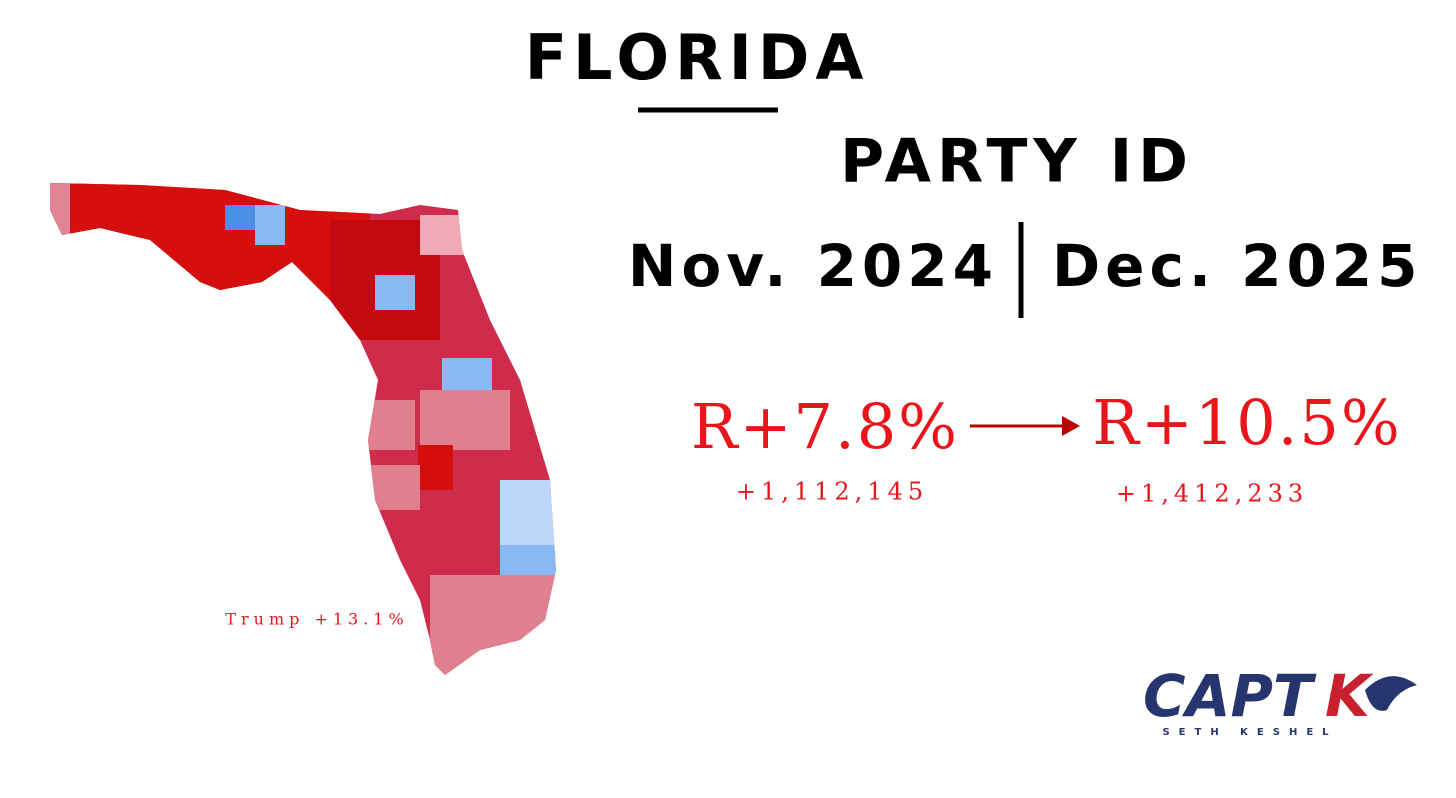 The image size is (1456, 798). What do you see at coordinates (1391, 693) in the screenshot?
I see `logo-eagle` at bounding box center [1391, 693].